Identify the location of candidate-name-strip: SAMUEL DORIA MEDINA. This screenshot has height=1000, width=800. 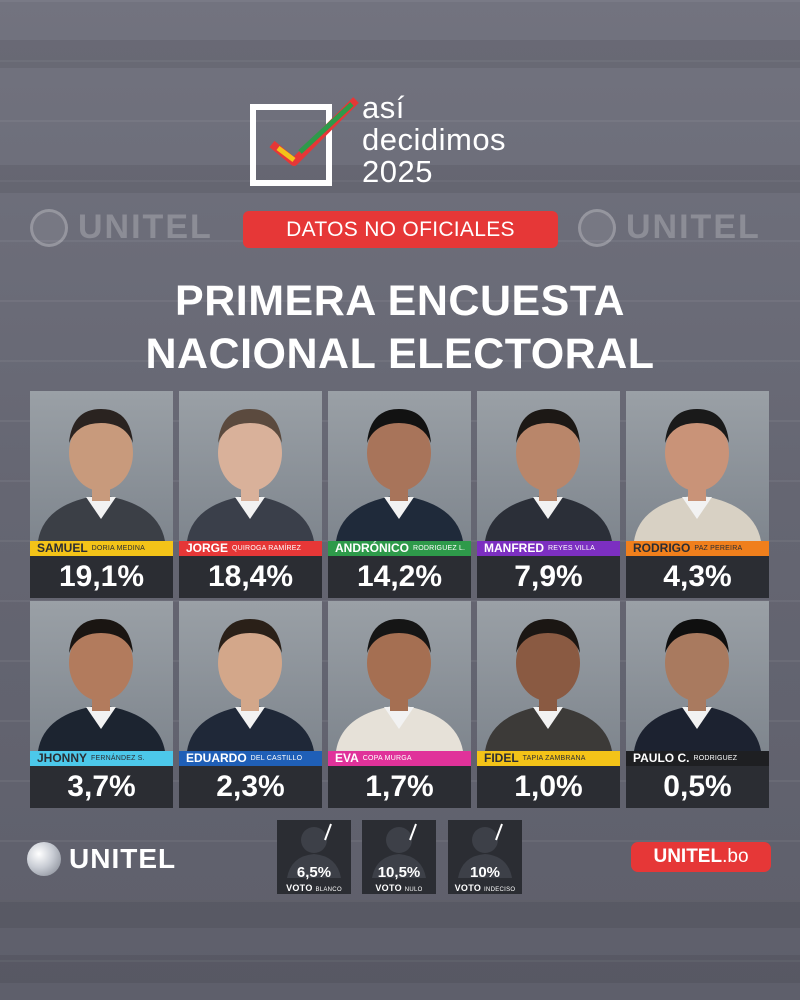
(101, 548).